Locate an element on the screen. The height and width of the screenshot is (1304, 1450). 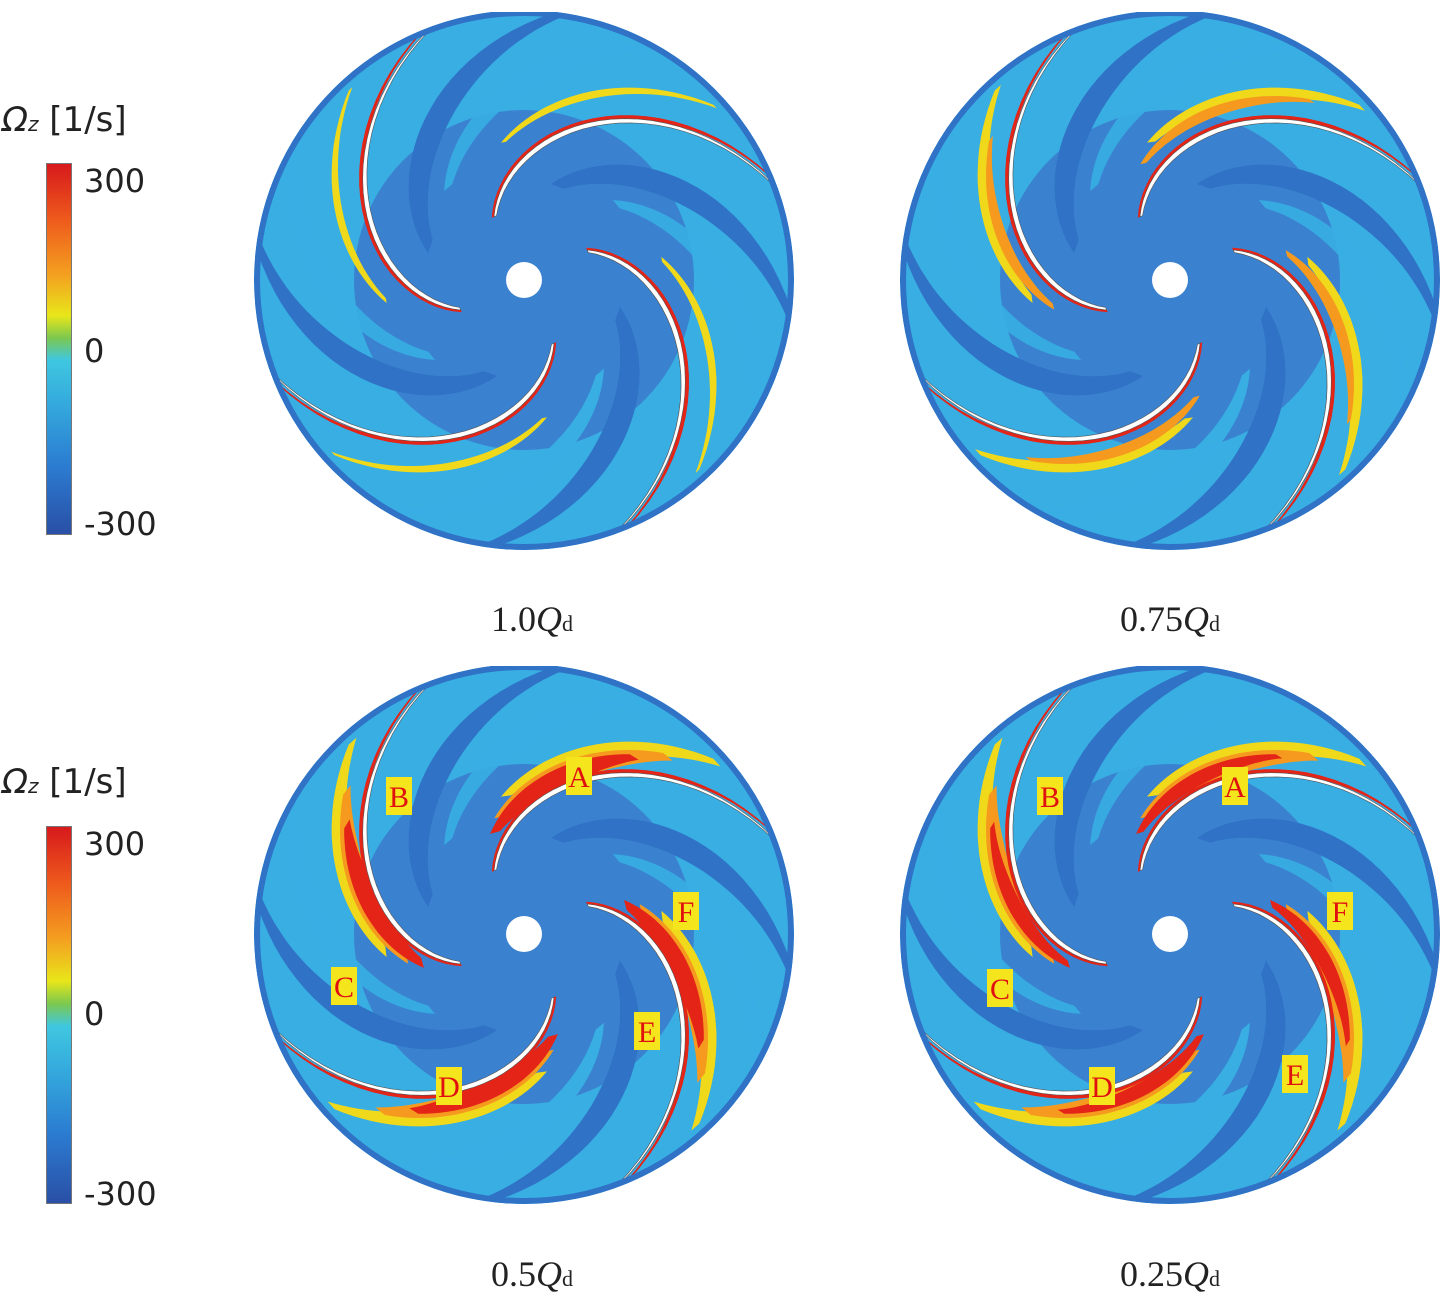
caption-0-25: 0.25Qd is located at coordinates (1170, 1274).